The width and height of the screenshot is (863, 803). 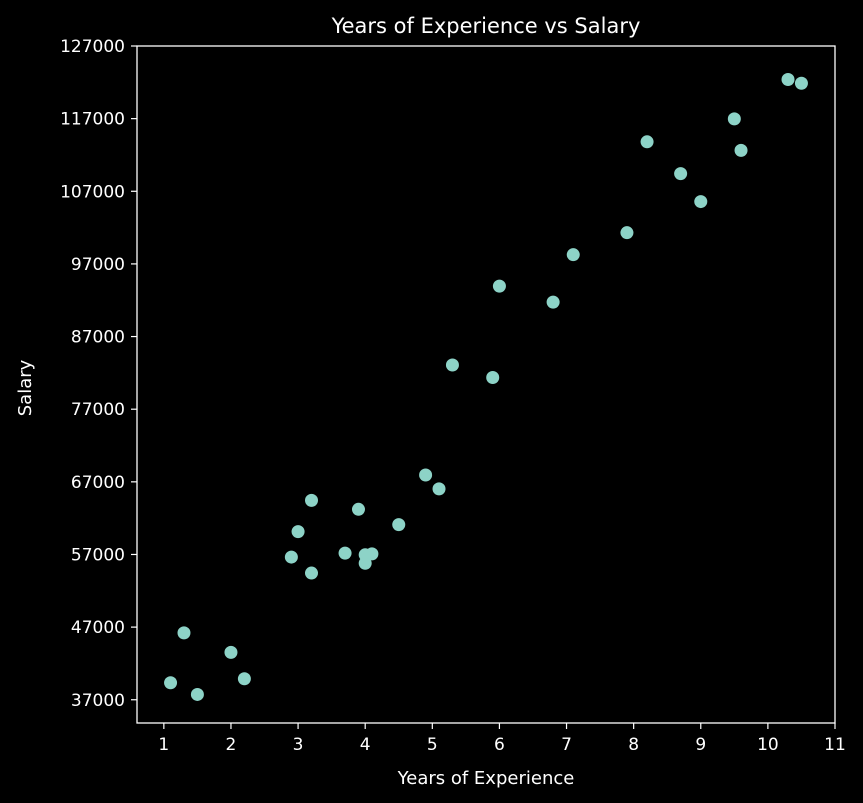 I want to click on x-tick-label: 2, so click(x=231, y=745).